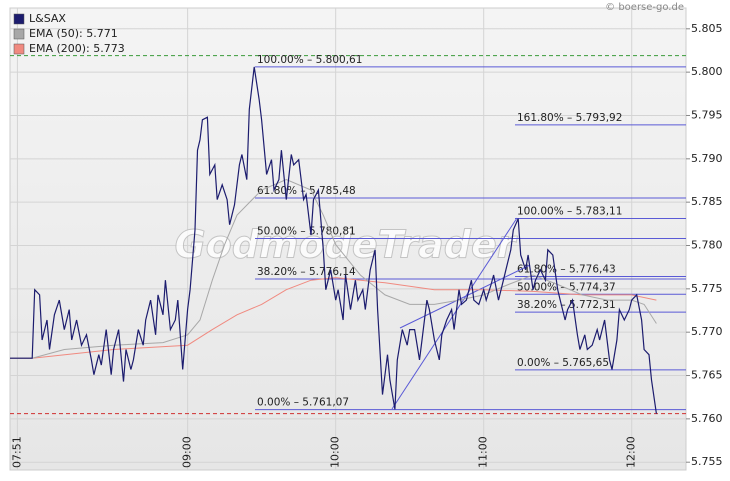 This screenshot has width=730, height=481. I want to click on y-tick-label: 5.805, so click(707, 28).